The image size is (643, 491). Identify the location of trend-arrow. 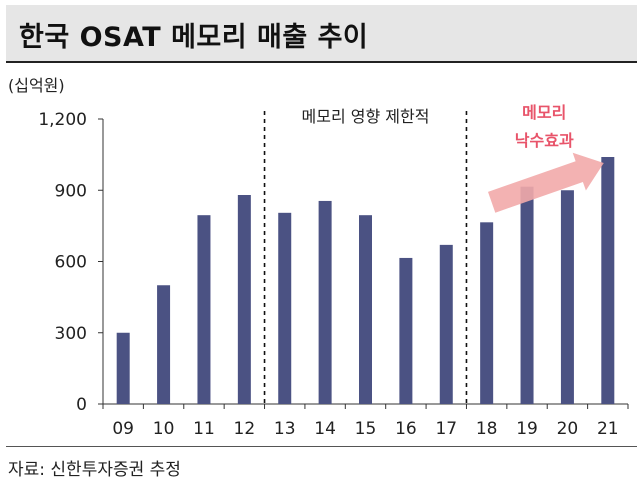
(546, 182).